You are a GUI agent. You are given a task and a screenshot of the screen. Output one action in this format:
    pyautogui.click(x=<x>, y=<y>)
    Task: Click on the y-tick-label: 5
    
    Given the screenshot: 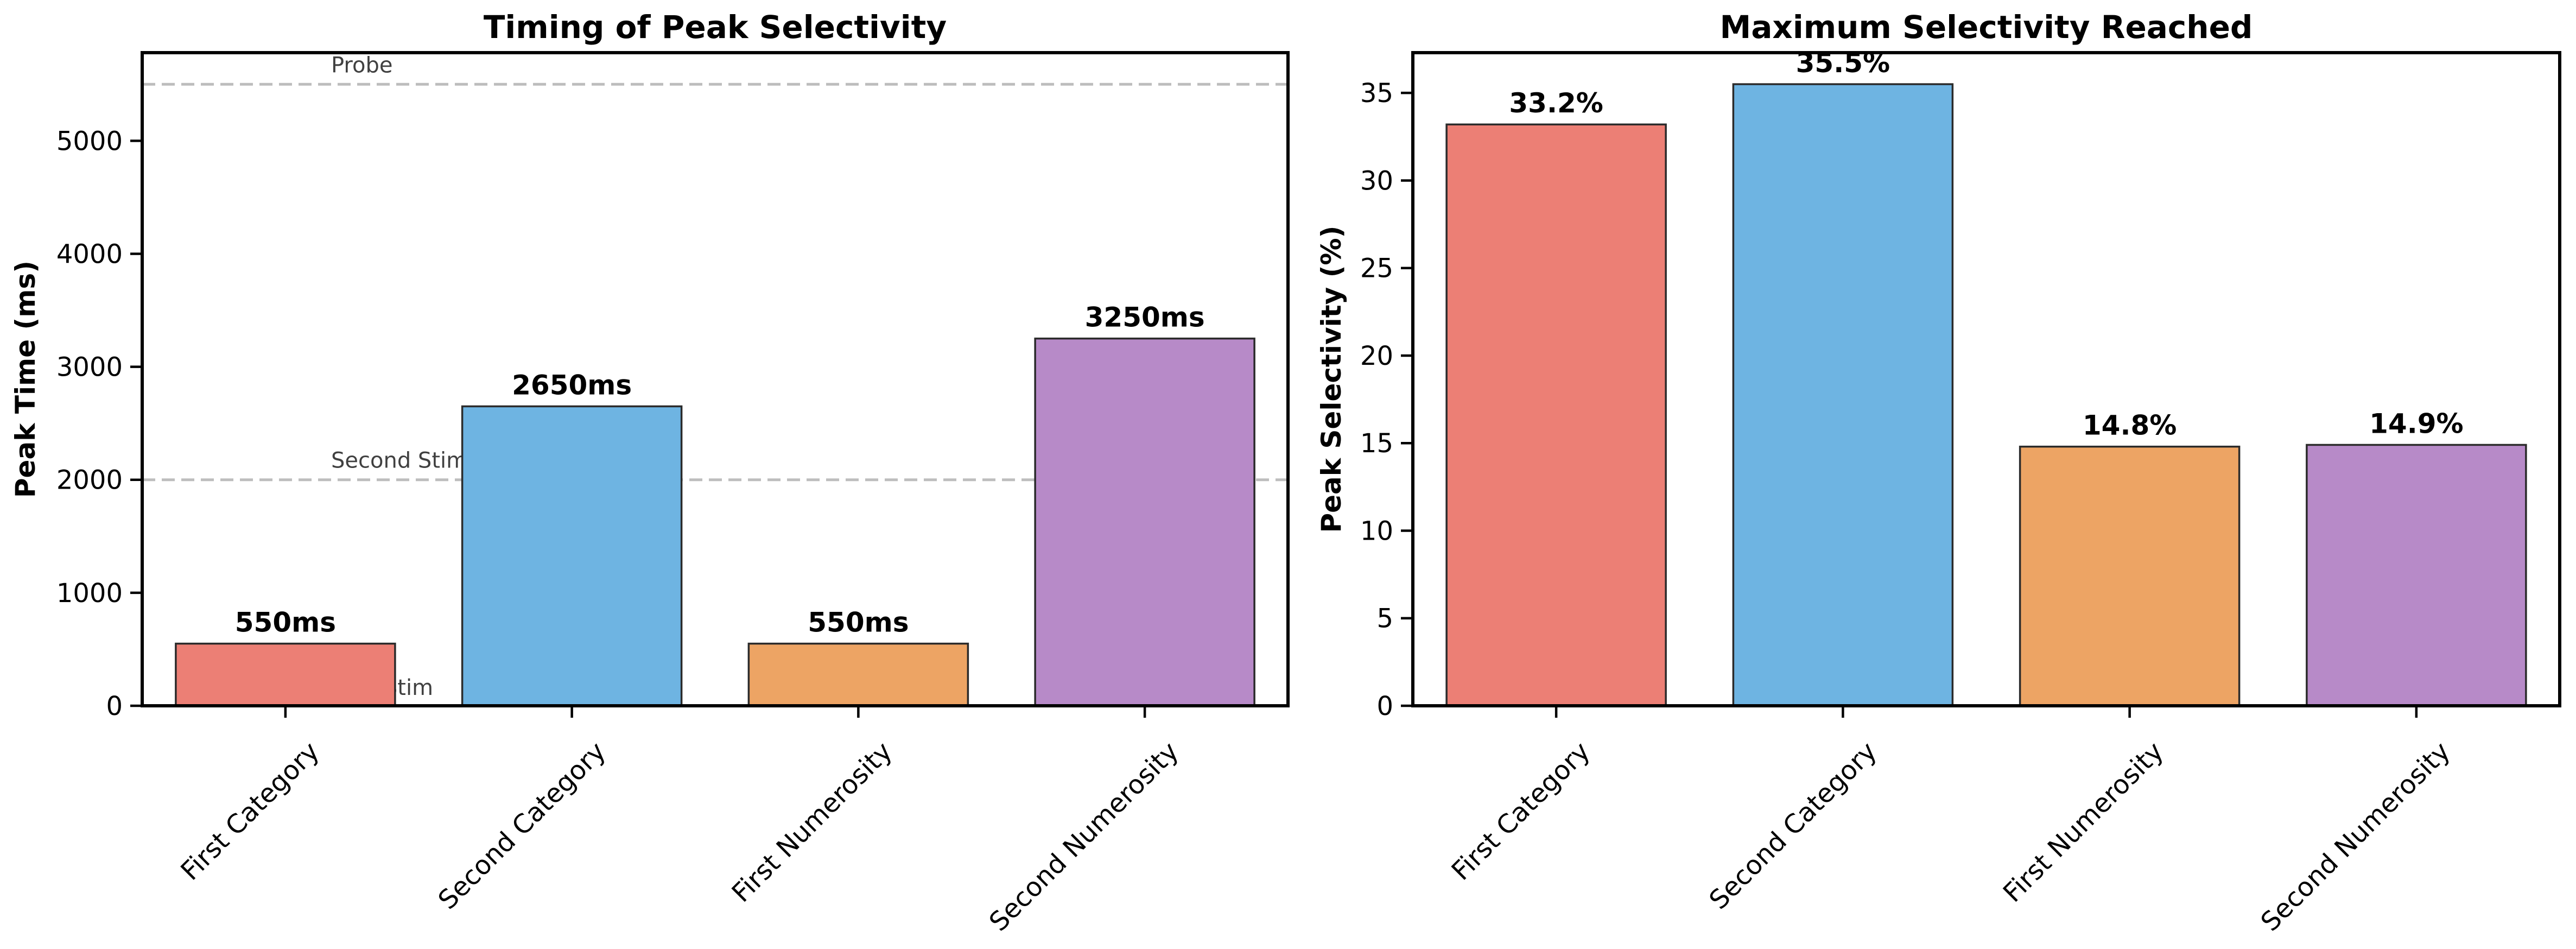 What is the action you would take?
    pyautogui.click(x=1385, y=619)
    